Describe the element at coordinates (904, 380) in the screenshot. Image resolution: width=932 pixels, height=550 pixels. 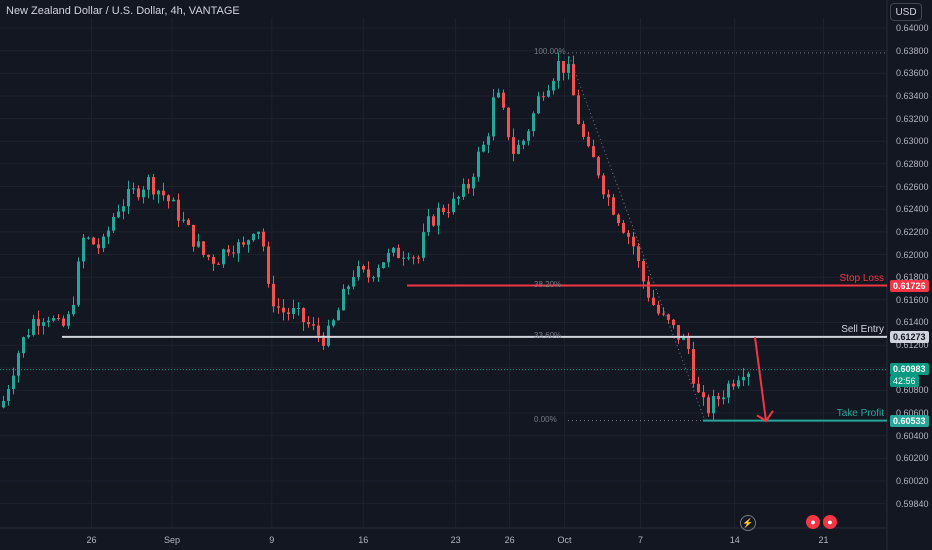
I see `countdown-tag: 42:56` at that location.